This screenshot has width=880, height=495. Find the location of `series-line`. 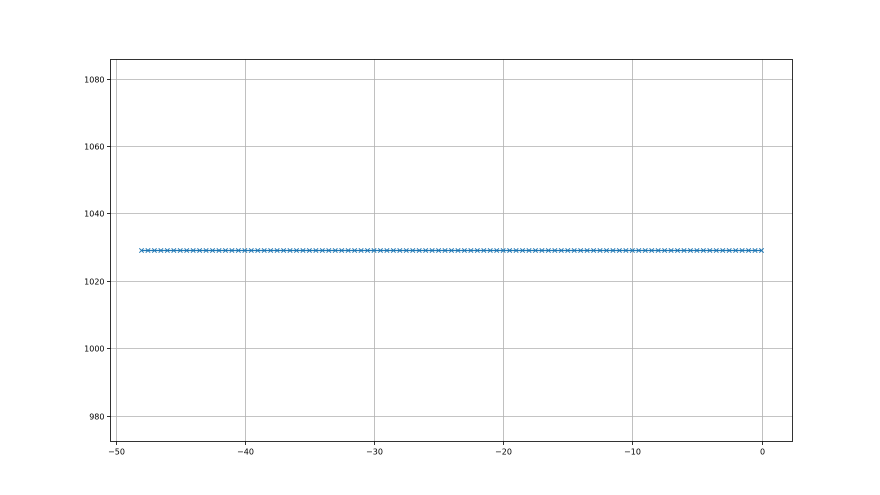

series-line is located at coordinates (451, 250).